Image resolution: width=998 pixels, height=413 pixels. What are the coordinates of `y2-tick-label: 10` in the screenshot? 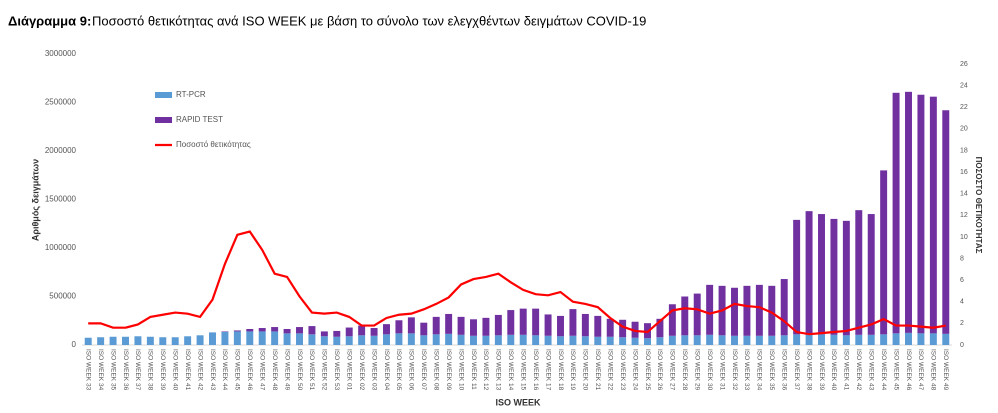 It's located at (964, 237).